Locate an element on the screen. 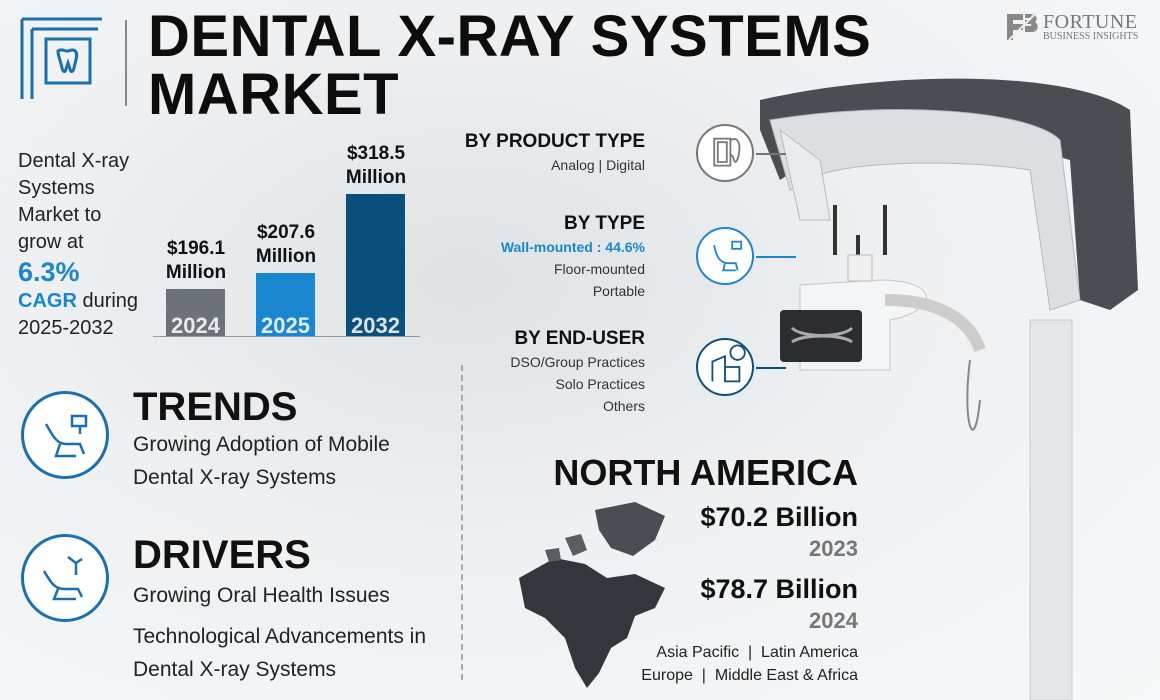  bar-category-label: 2032 is located at coordinates (375, 325).